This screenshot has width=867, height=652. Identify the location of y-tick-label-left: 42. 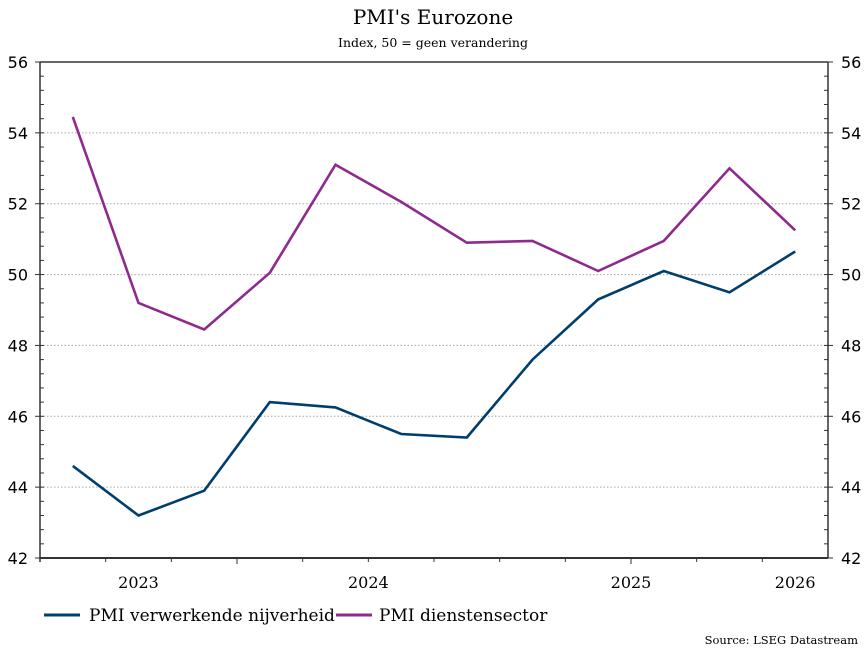
(18, 558).